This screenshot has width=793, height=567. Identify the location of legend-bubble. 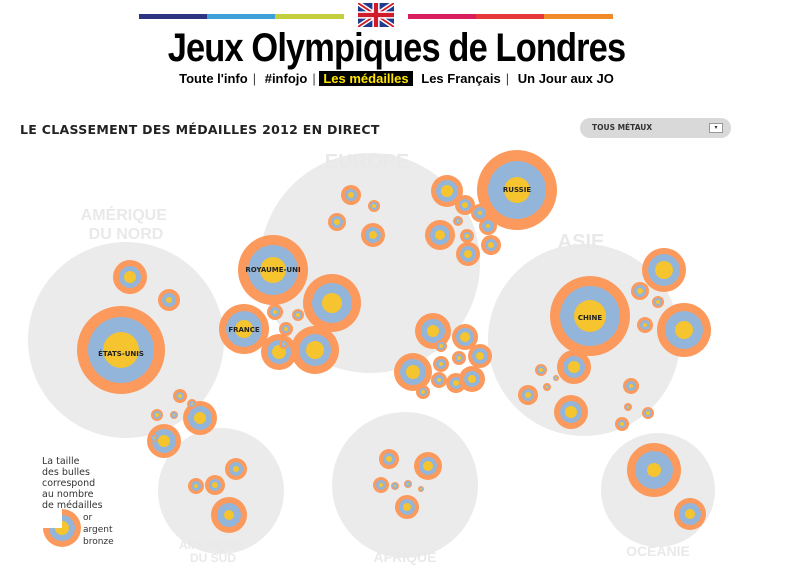
(62, 528).